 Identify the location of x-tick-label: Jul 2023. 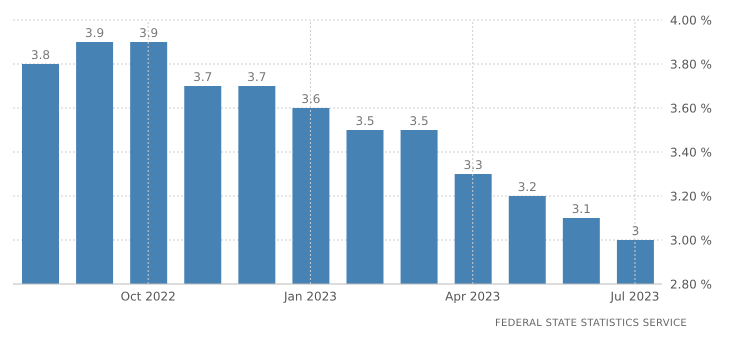
(635, 297).